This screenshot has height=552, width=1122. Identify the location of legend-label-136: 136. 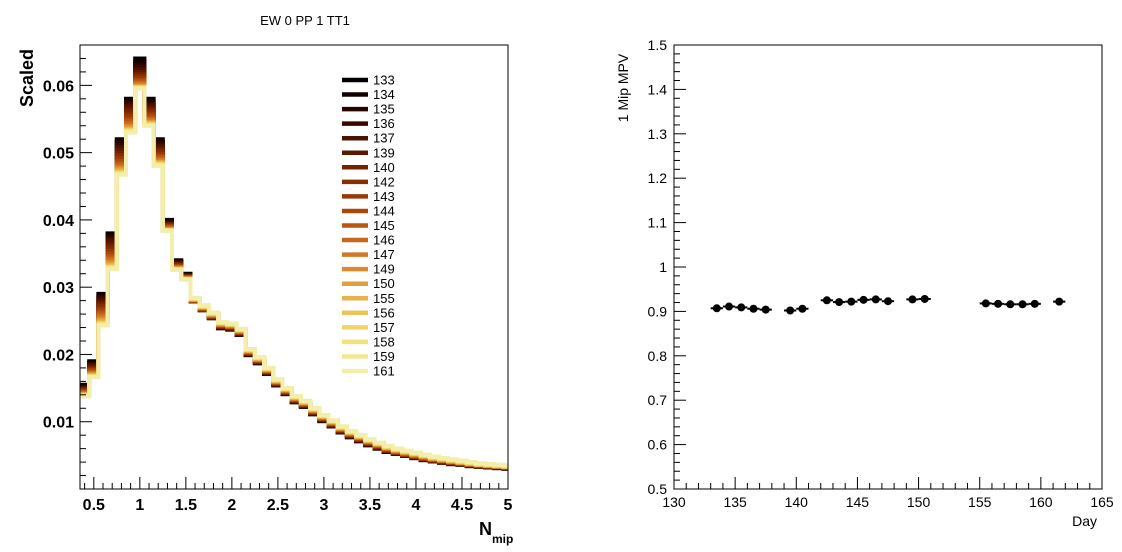
(384, 123).